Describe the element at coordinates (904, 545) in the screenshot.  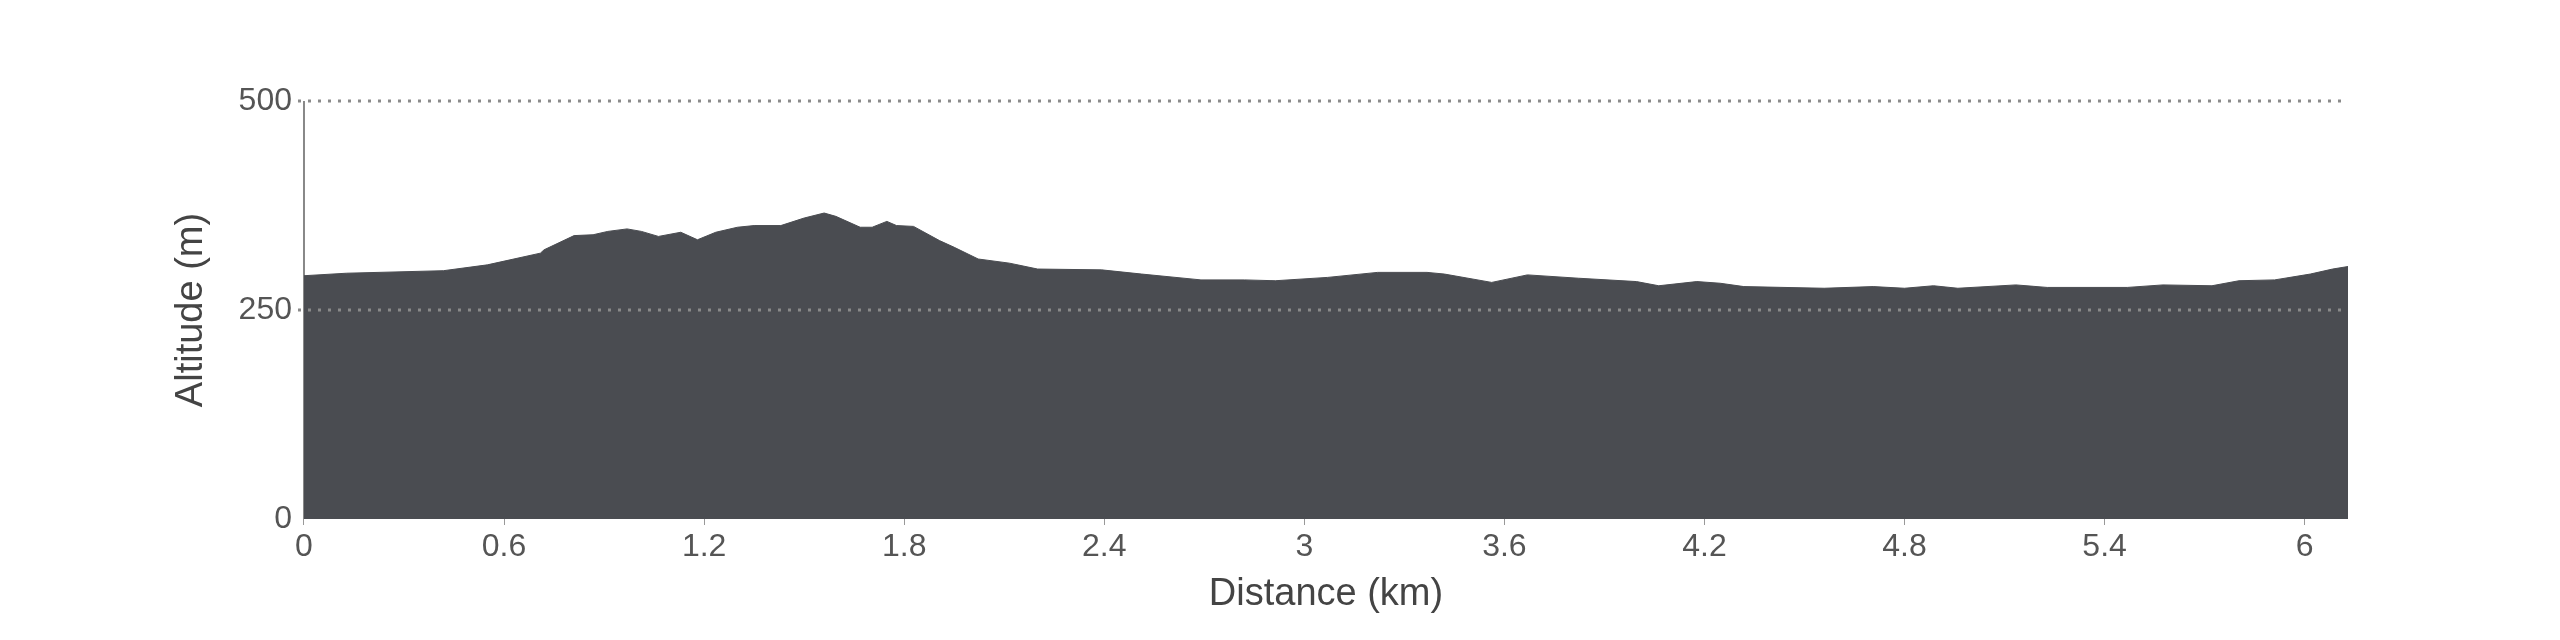
I see `x-tick-label: 1.8` at that location.